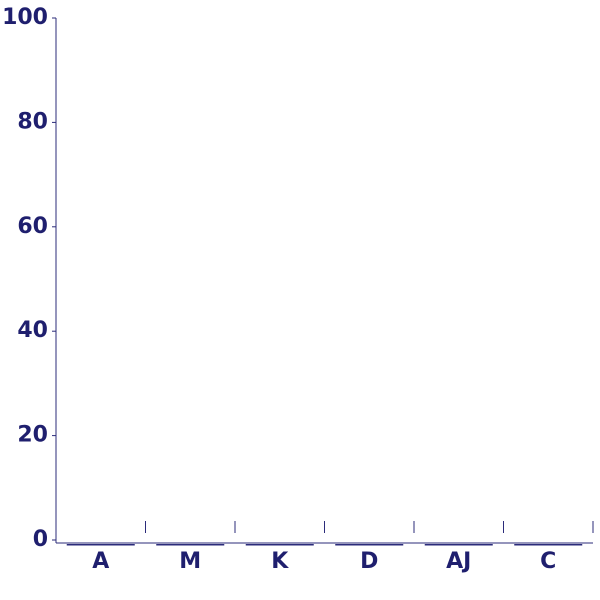 The width and height of the screenshot is (600, 600). Describe the element at coordinates (190, 561) in the screenshot. I see `x-tick-label: M` at that location.